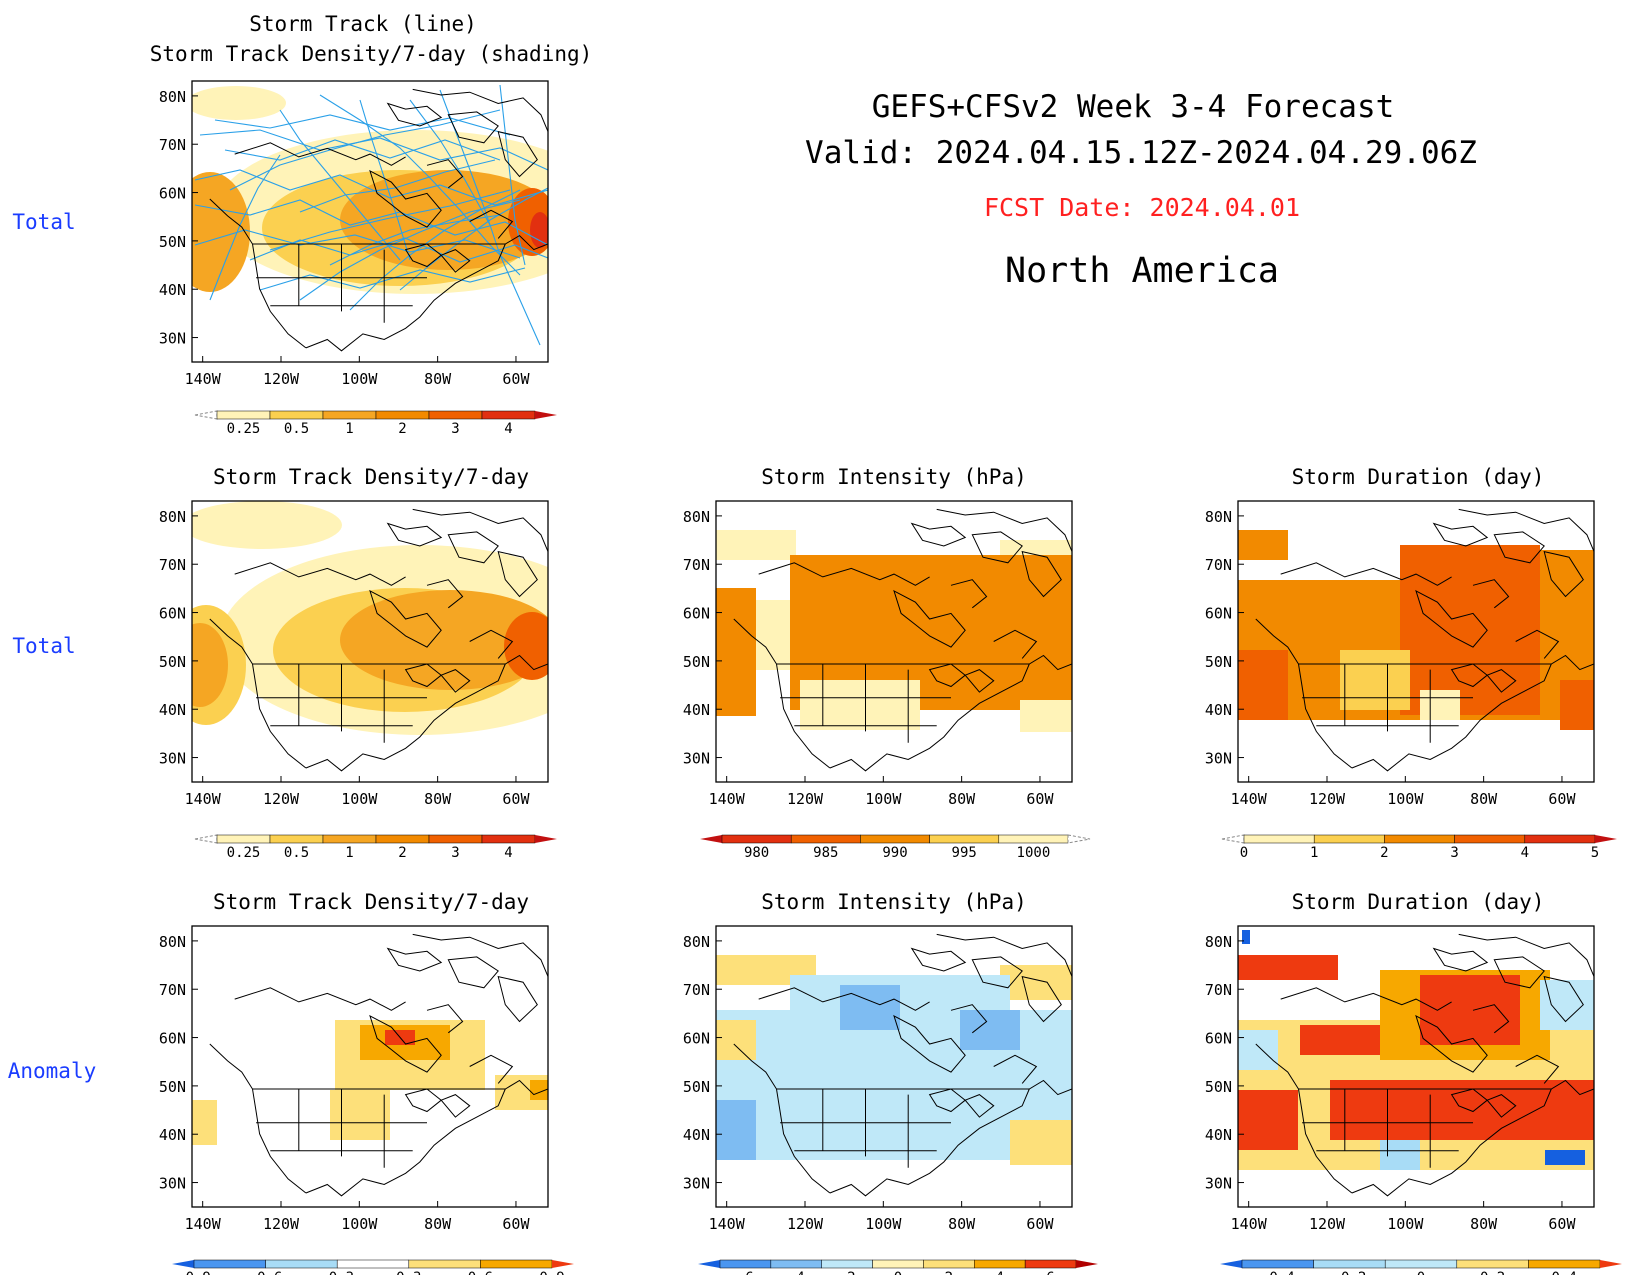  I want to click on colorbar-label: 2, so click(949, 1272).